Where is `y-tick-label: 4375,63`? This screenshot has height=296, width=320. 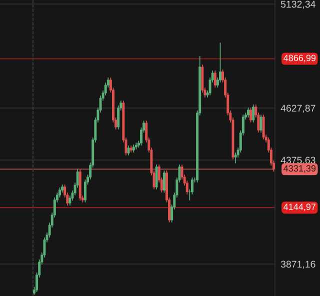
y-tick-label: 4375,63 is located at coordinates (298, 160).